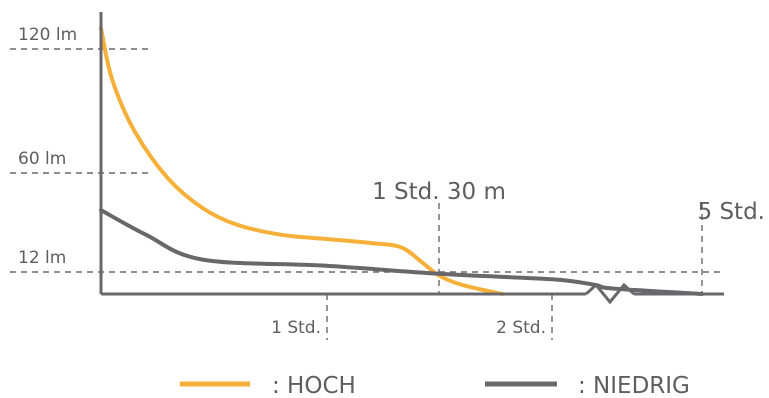  Describe the element at coordinates (296, 328) in the screenshot. I see `x-tick-label-0: 1 Std.` at that location.